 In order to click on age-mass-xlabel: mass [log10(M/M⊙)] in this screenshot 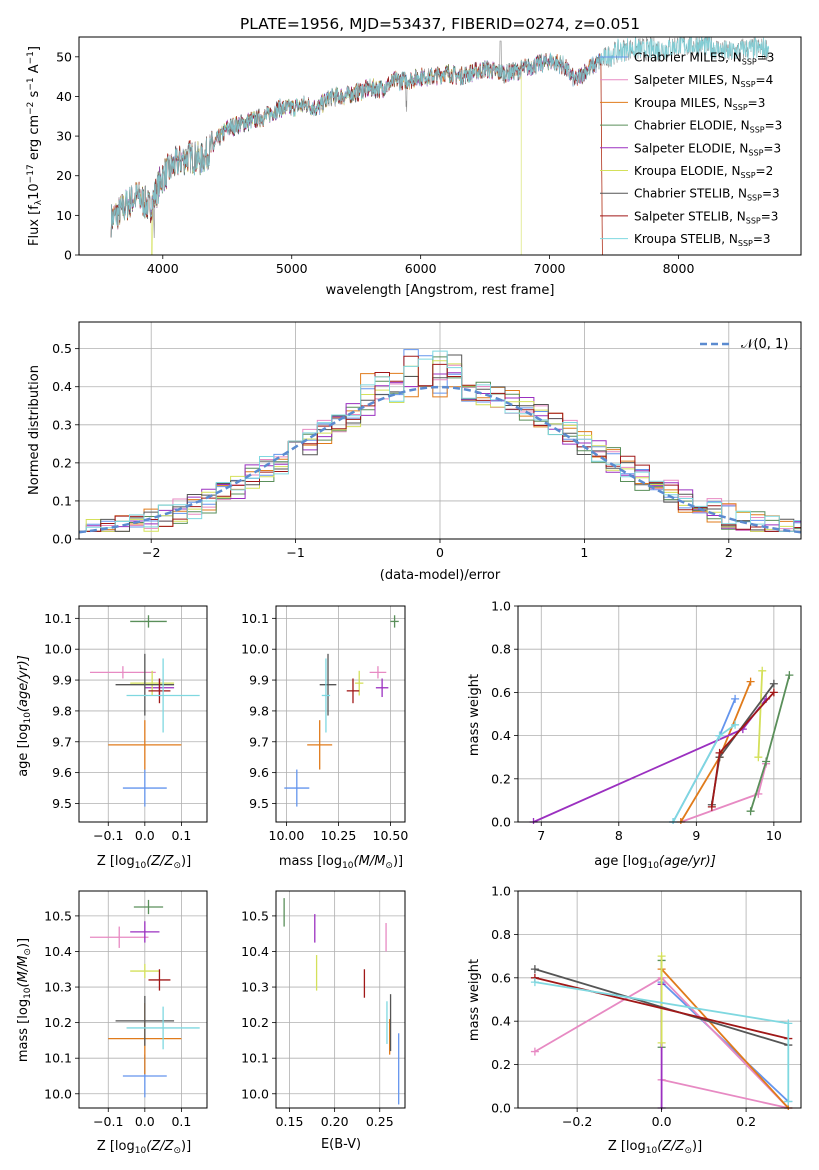, I will do `click(341, 862)`.